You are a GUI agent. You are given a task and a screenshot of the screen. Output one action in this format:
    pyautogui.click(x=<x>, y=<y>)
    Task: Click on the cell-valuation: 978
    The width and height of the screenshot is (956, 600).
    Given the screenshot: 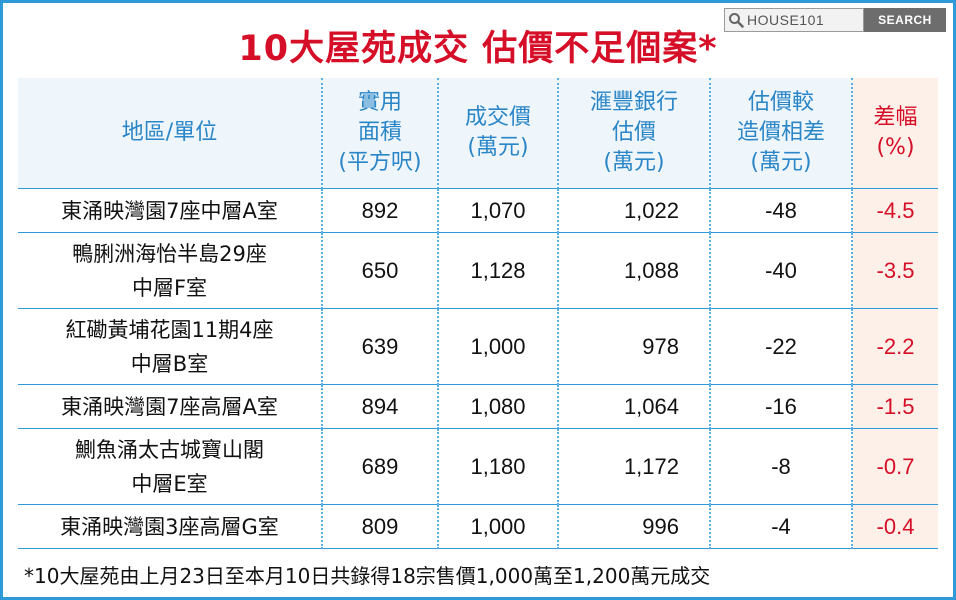 What is the action you would take?
    pyautogui.click(x=633, y=346)
    